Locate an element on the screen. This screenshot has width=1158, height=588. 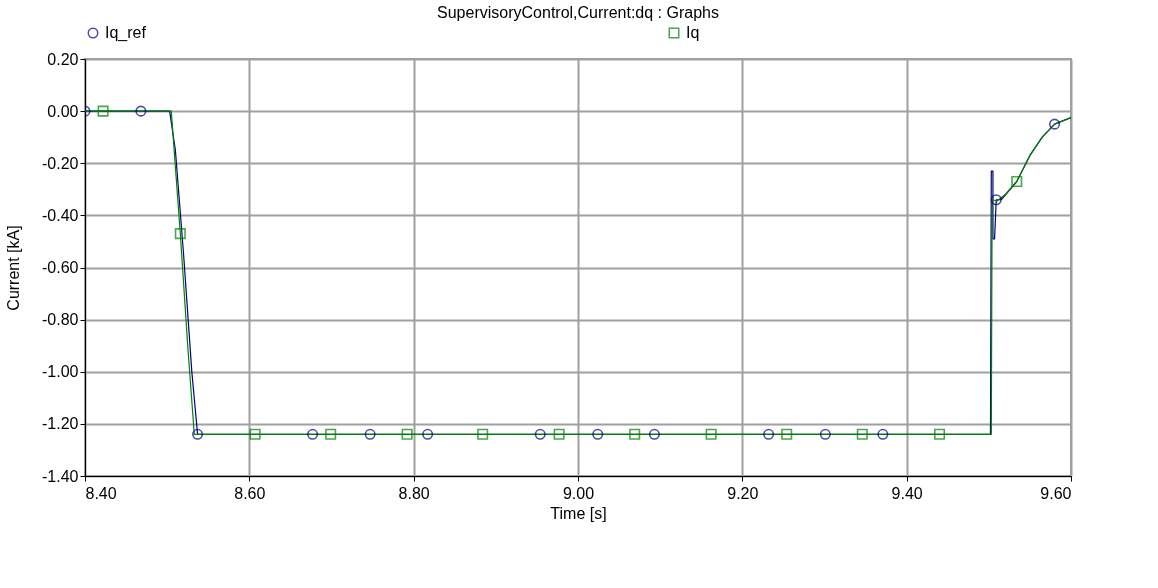
y-tick-label: -1.40 is located at coordinates (60, 476).